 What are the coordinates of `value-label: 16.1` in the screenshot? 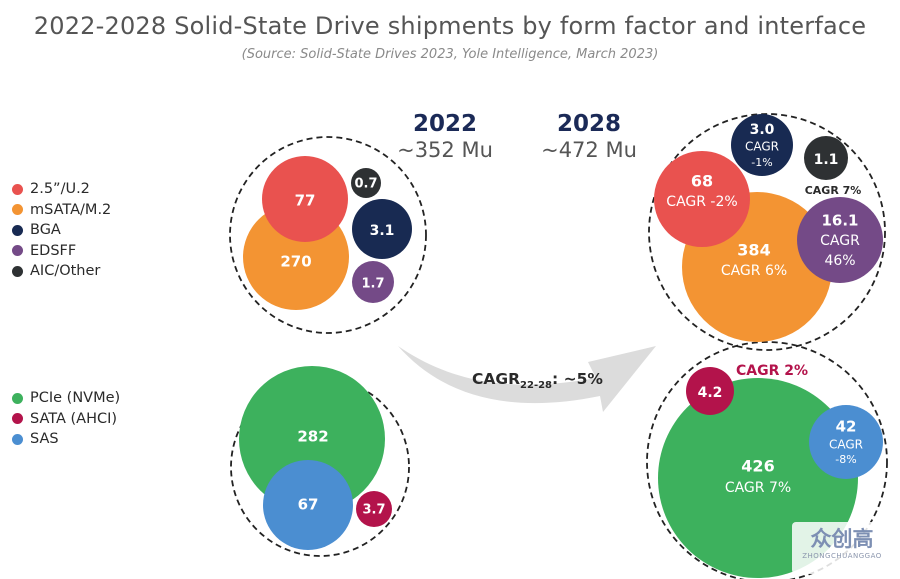 It's located at (839, 221).